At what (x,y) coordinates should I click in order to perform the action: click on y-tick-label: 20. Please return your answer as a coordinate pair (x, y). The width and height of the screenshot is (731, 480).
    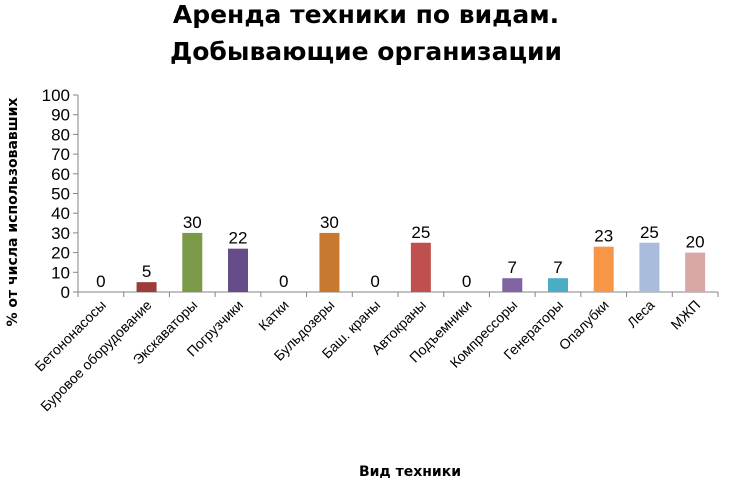
    Looking at the image, I should click on (60, 253).